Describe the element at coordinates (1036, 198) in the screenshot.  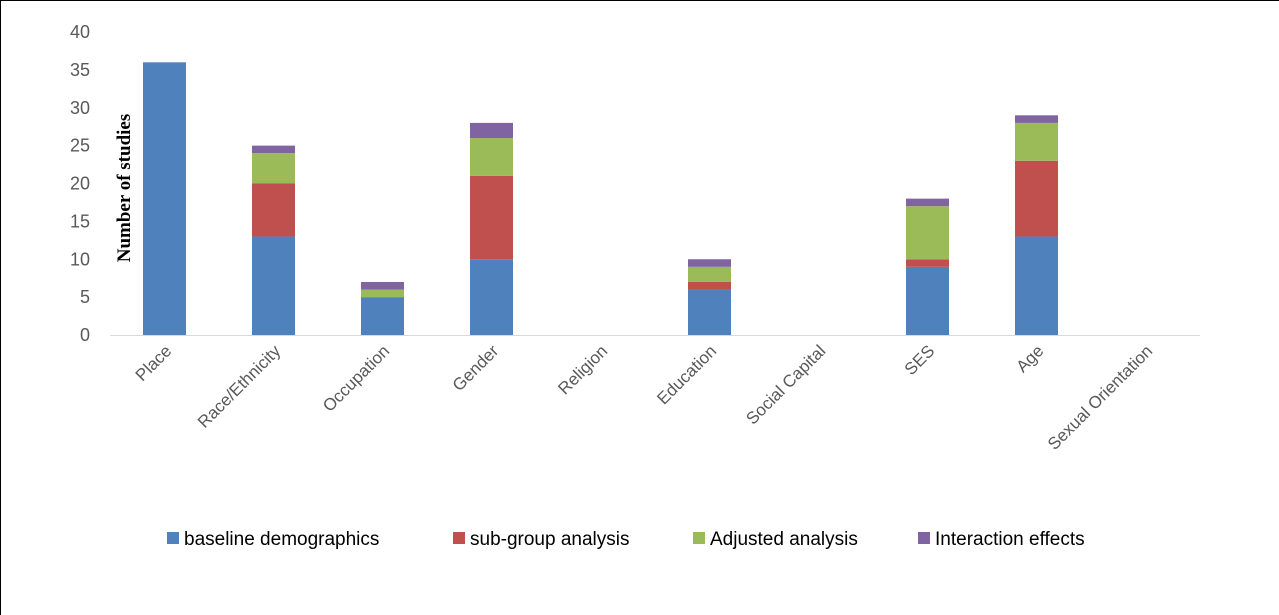
I see `bar-sub-group-analysis-age` at that location.